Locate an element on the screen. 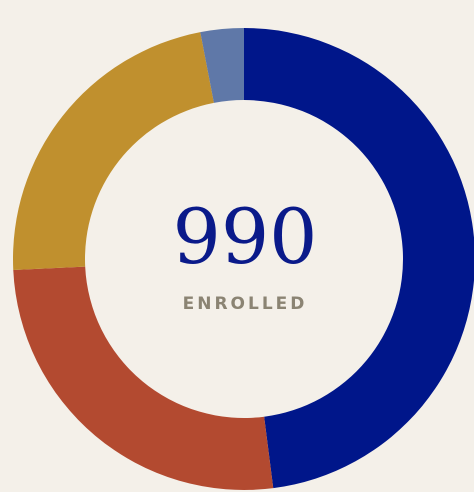 The width and height of the screenshot is (474, 492). center-value: 990 is located at coordinates (244, 236).